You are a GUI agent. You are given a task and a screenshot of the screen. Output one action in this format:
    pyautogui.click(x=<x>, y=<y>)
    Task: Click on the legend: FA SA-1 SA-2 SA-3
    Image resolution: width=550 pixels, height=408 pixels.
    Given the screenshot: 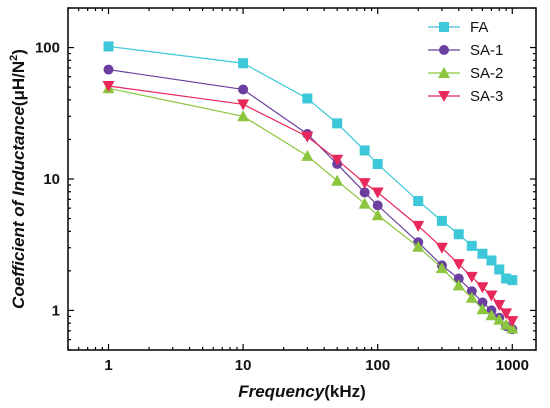 What is the action you would take?
    pyautogui.click(x=465, y=62)
    